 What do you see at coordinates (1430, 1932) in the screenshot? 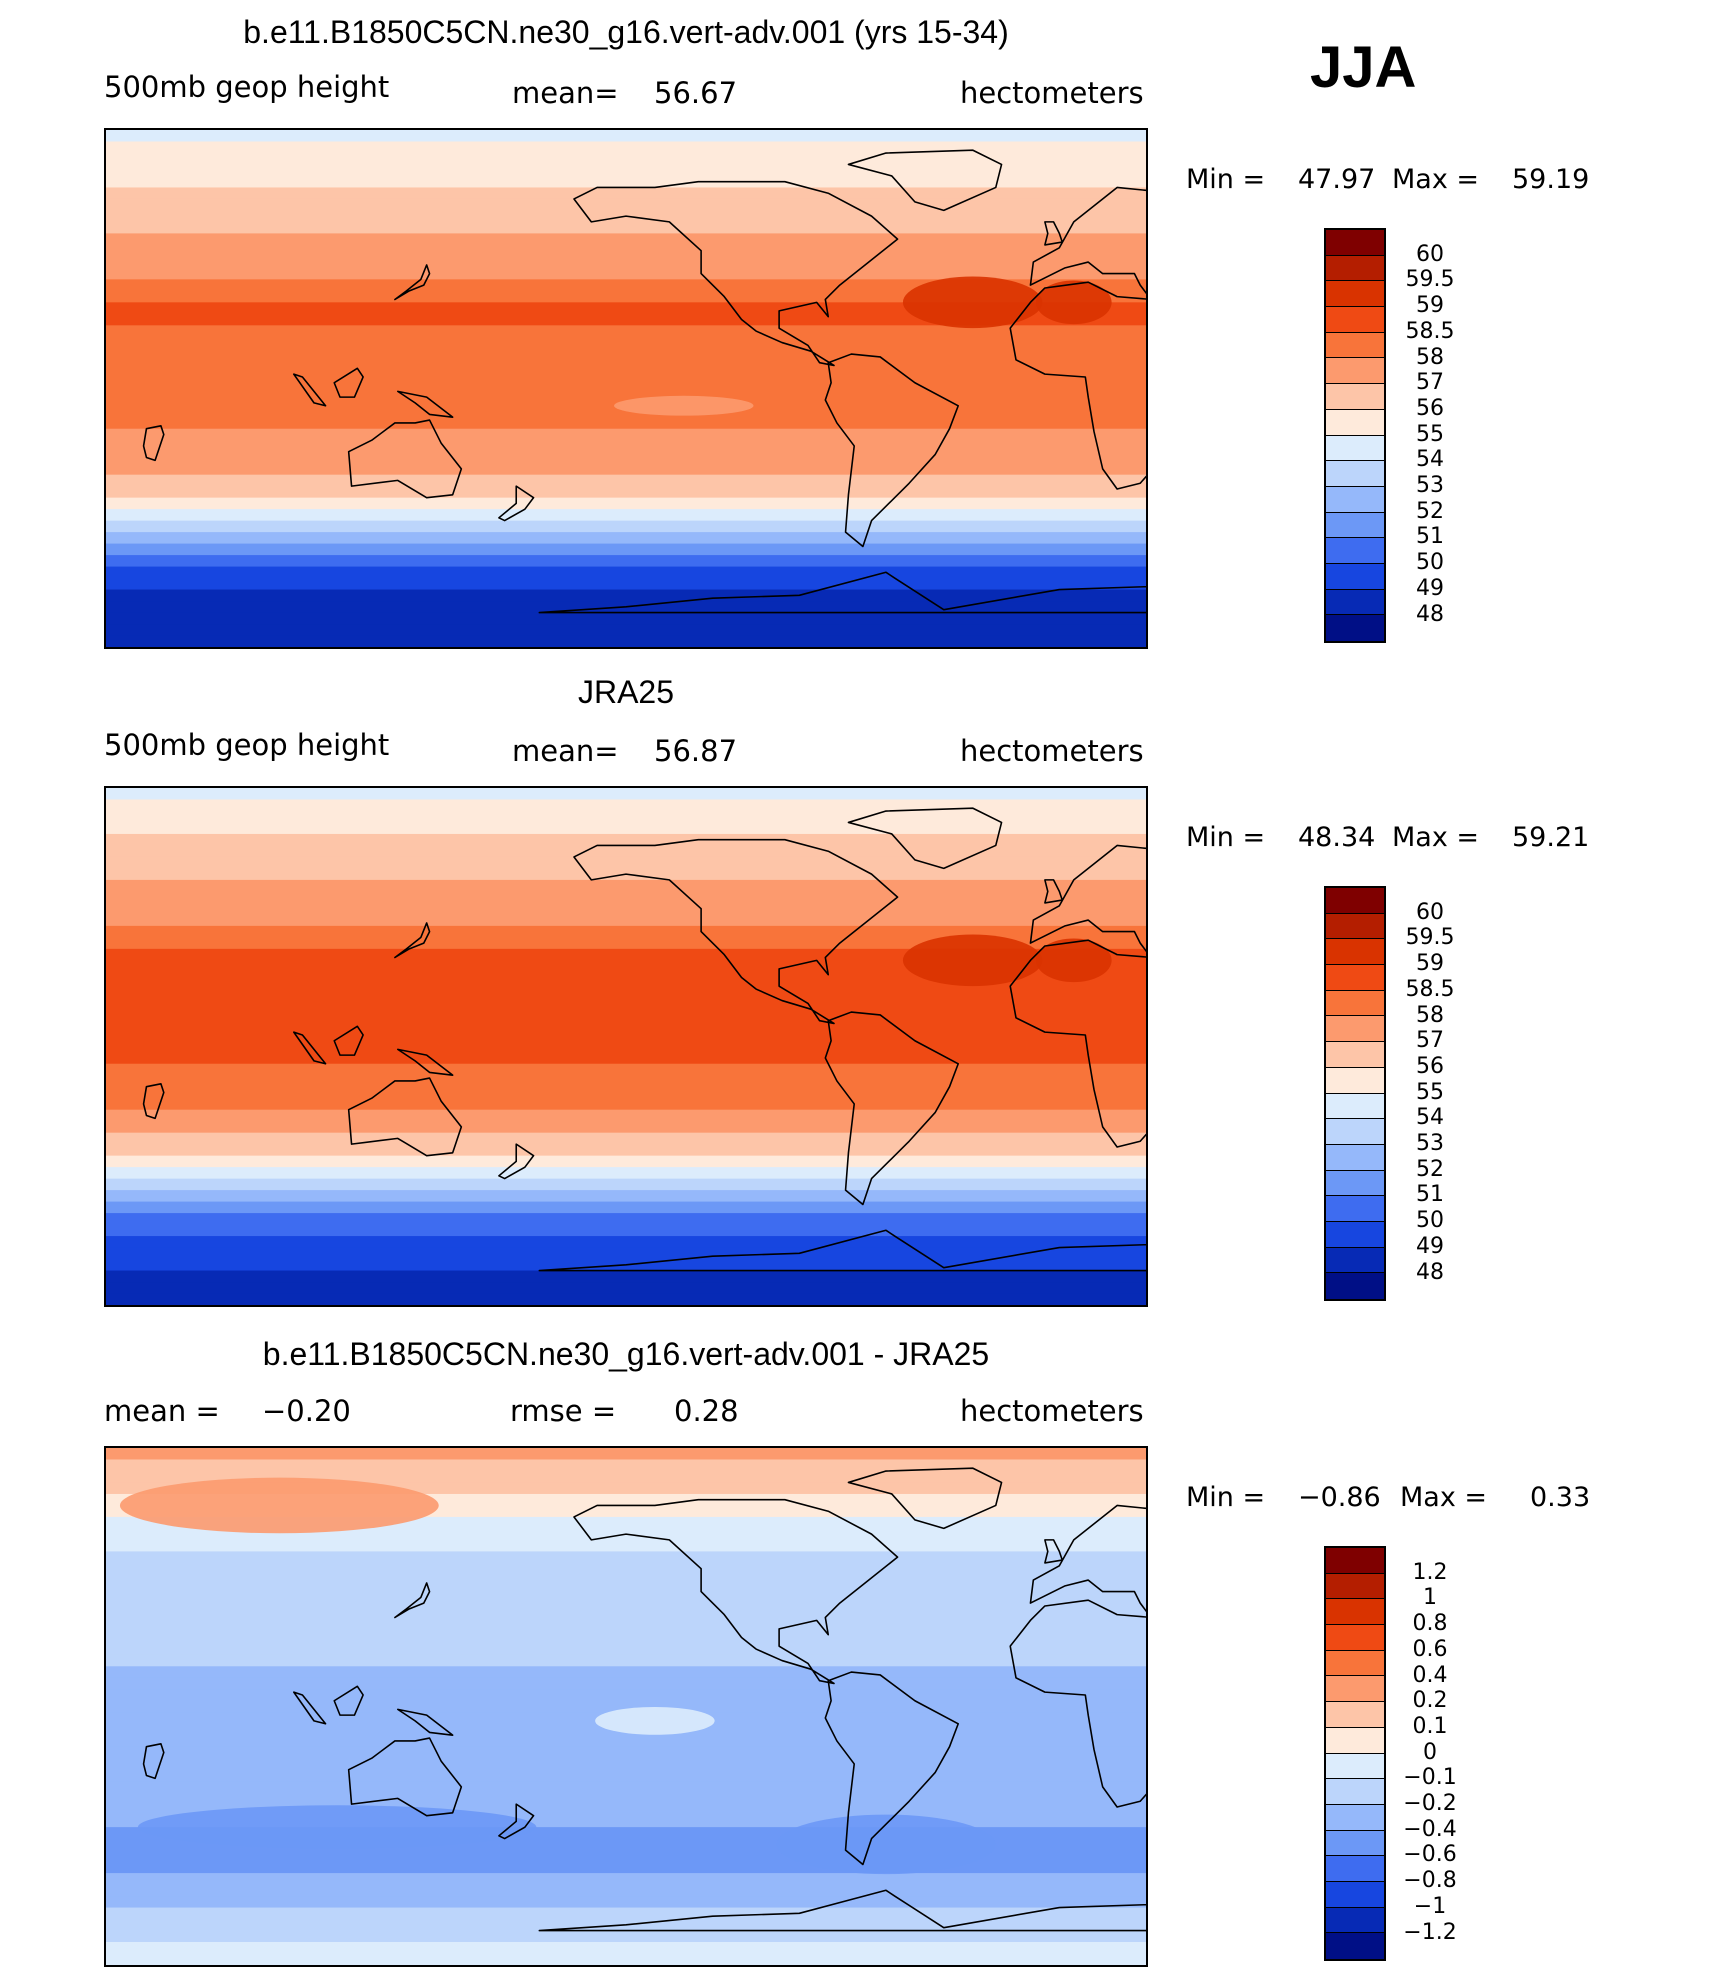
I see `panel-3-colorbar-label-14: −1.2` at bounding box center [1430, 1932].